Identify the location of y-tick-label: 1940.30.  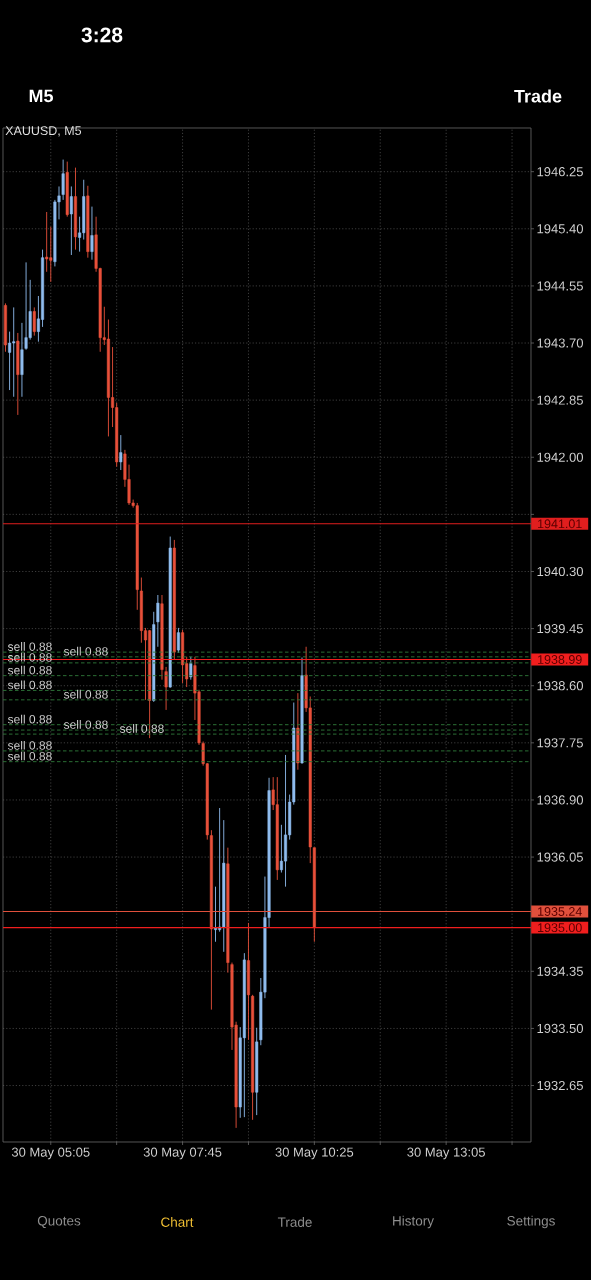
(560, 571).